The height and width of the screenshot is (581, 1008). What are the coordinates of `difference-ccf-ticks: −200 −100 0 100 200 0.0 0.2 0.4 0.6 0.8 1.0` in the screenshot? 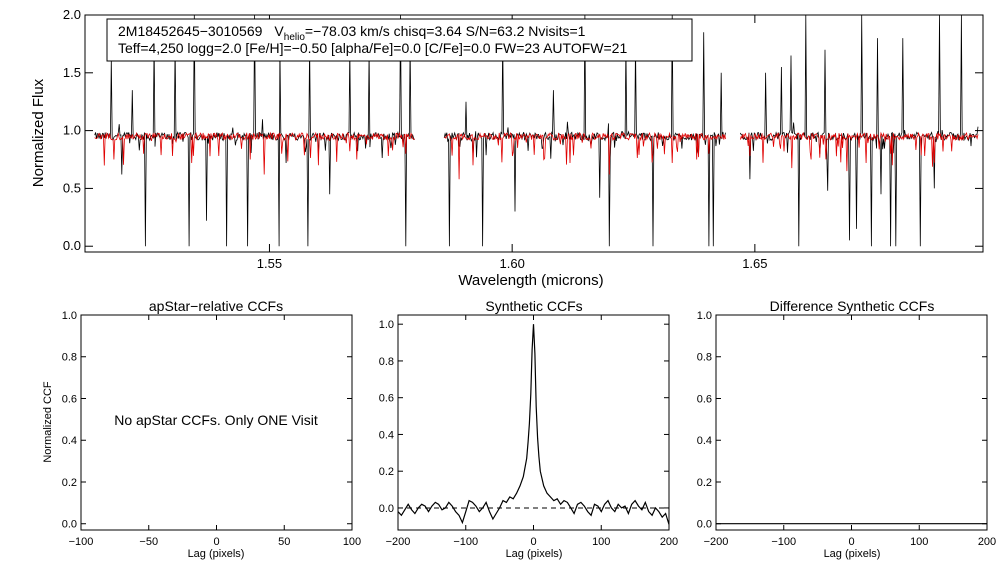 It's located at (846, 429).